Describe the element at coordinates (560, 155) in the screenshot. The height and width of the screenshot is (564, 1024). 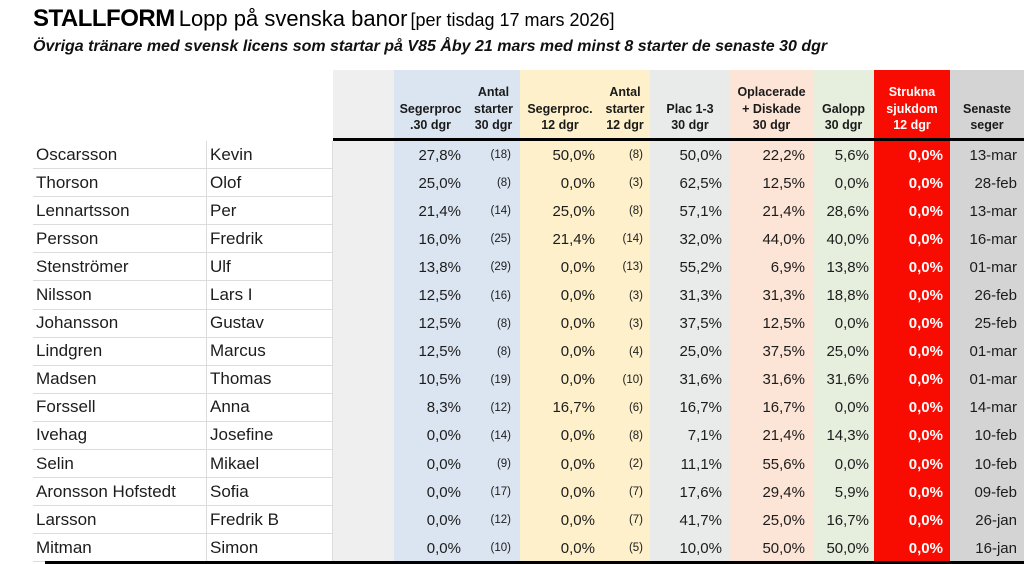
I see `cell-seg12: 50,0%` at that location.